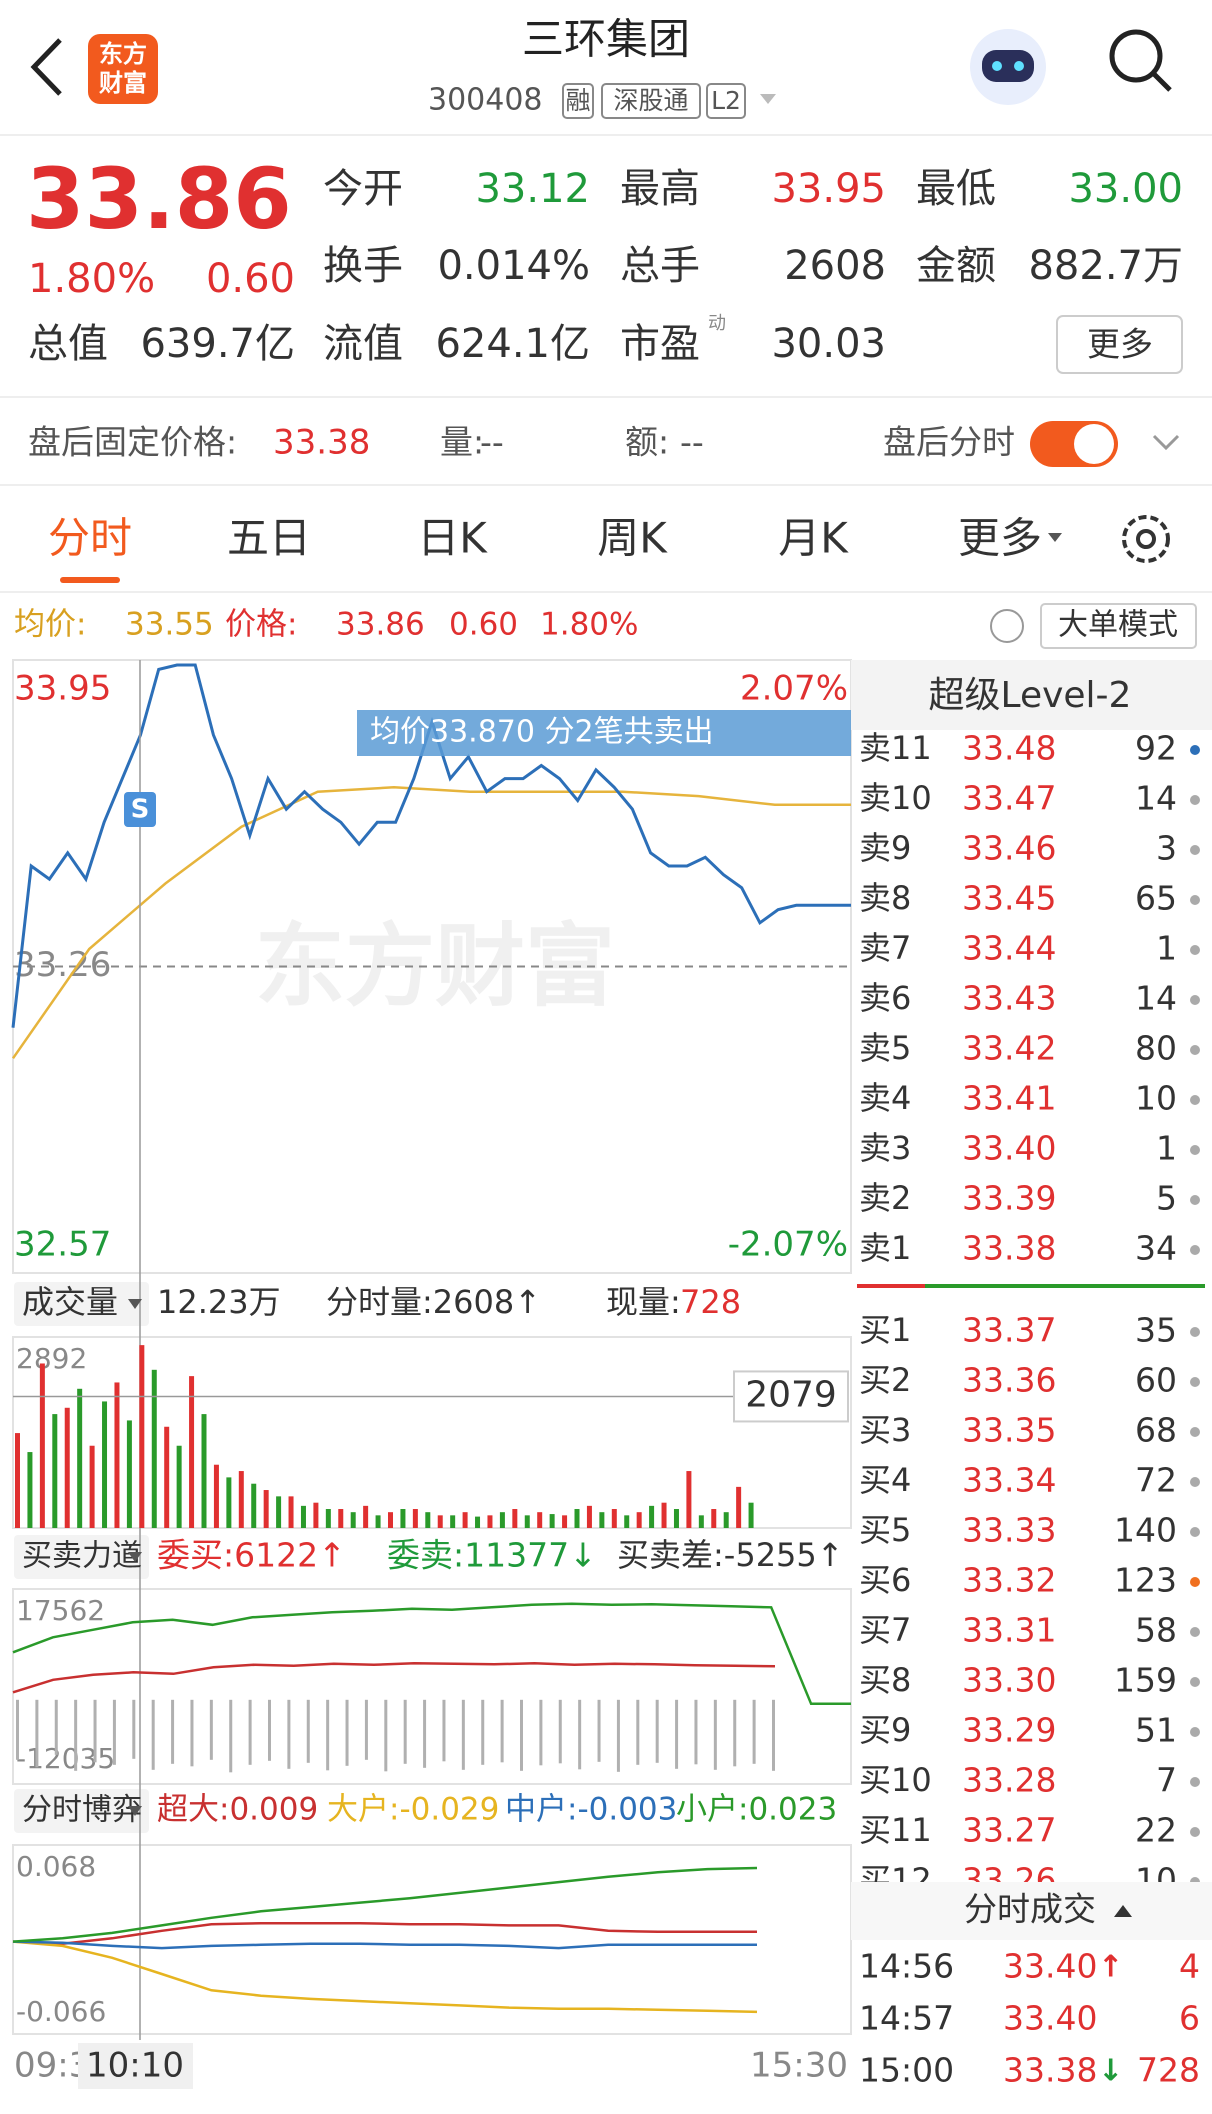 This screenshot has height=2114, width=1212. What do you see at coordinates (1008, 67) in the screenshot?
I see `robot-icon` at bounding box center [1008, 67].